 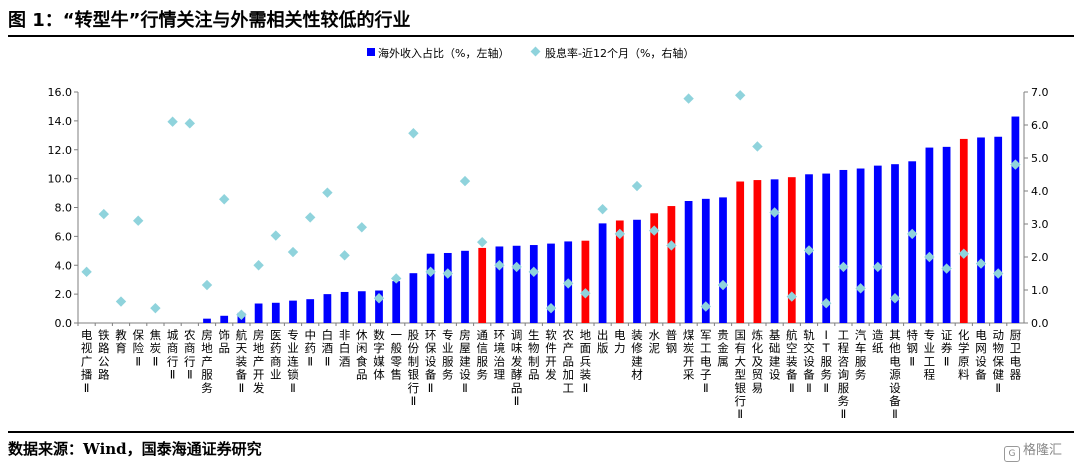 What do you see at coordinates (328, 348) in the screenshot?
I see `x-tick-label: 白酒 Ⅱ` at bounding box center [328, 348].